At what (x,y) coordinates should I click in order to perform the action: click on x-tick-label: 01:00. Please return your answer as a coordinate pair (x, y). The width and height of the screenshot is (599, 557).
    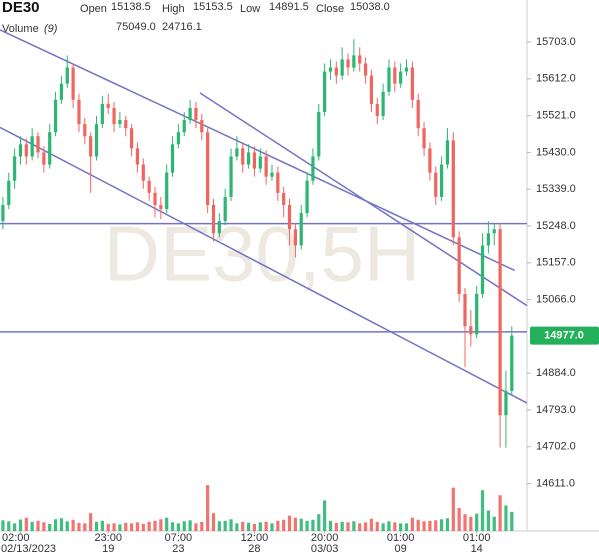
    Looking at the image, I should click on (477, 538).